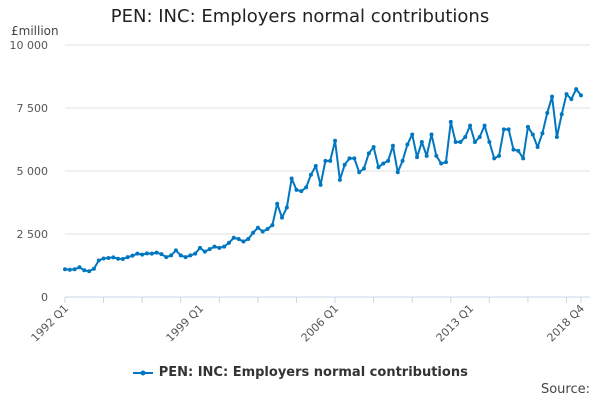  I want to click on chart-title: PEN: INC: Employers normal contributions, so click(300, 16).